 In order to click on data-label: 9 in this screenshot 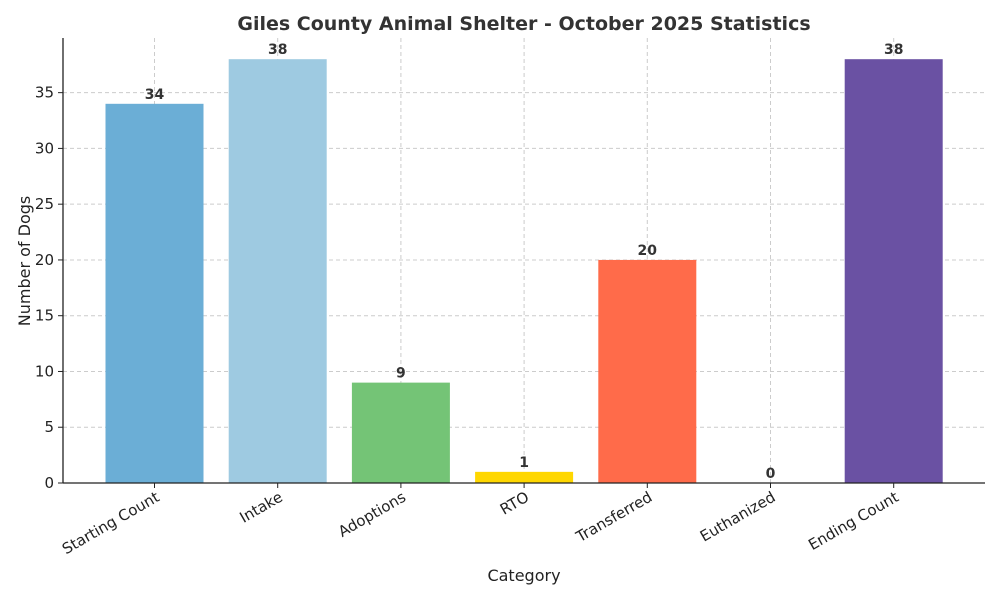, I will do `click(401, 374)`.